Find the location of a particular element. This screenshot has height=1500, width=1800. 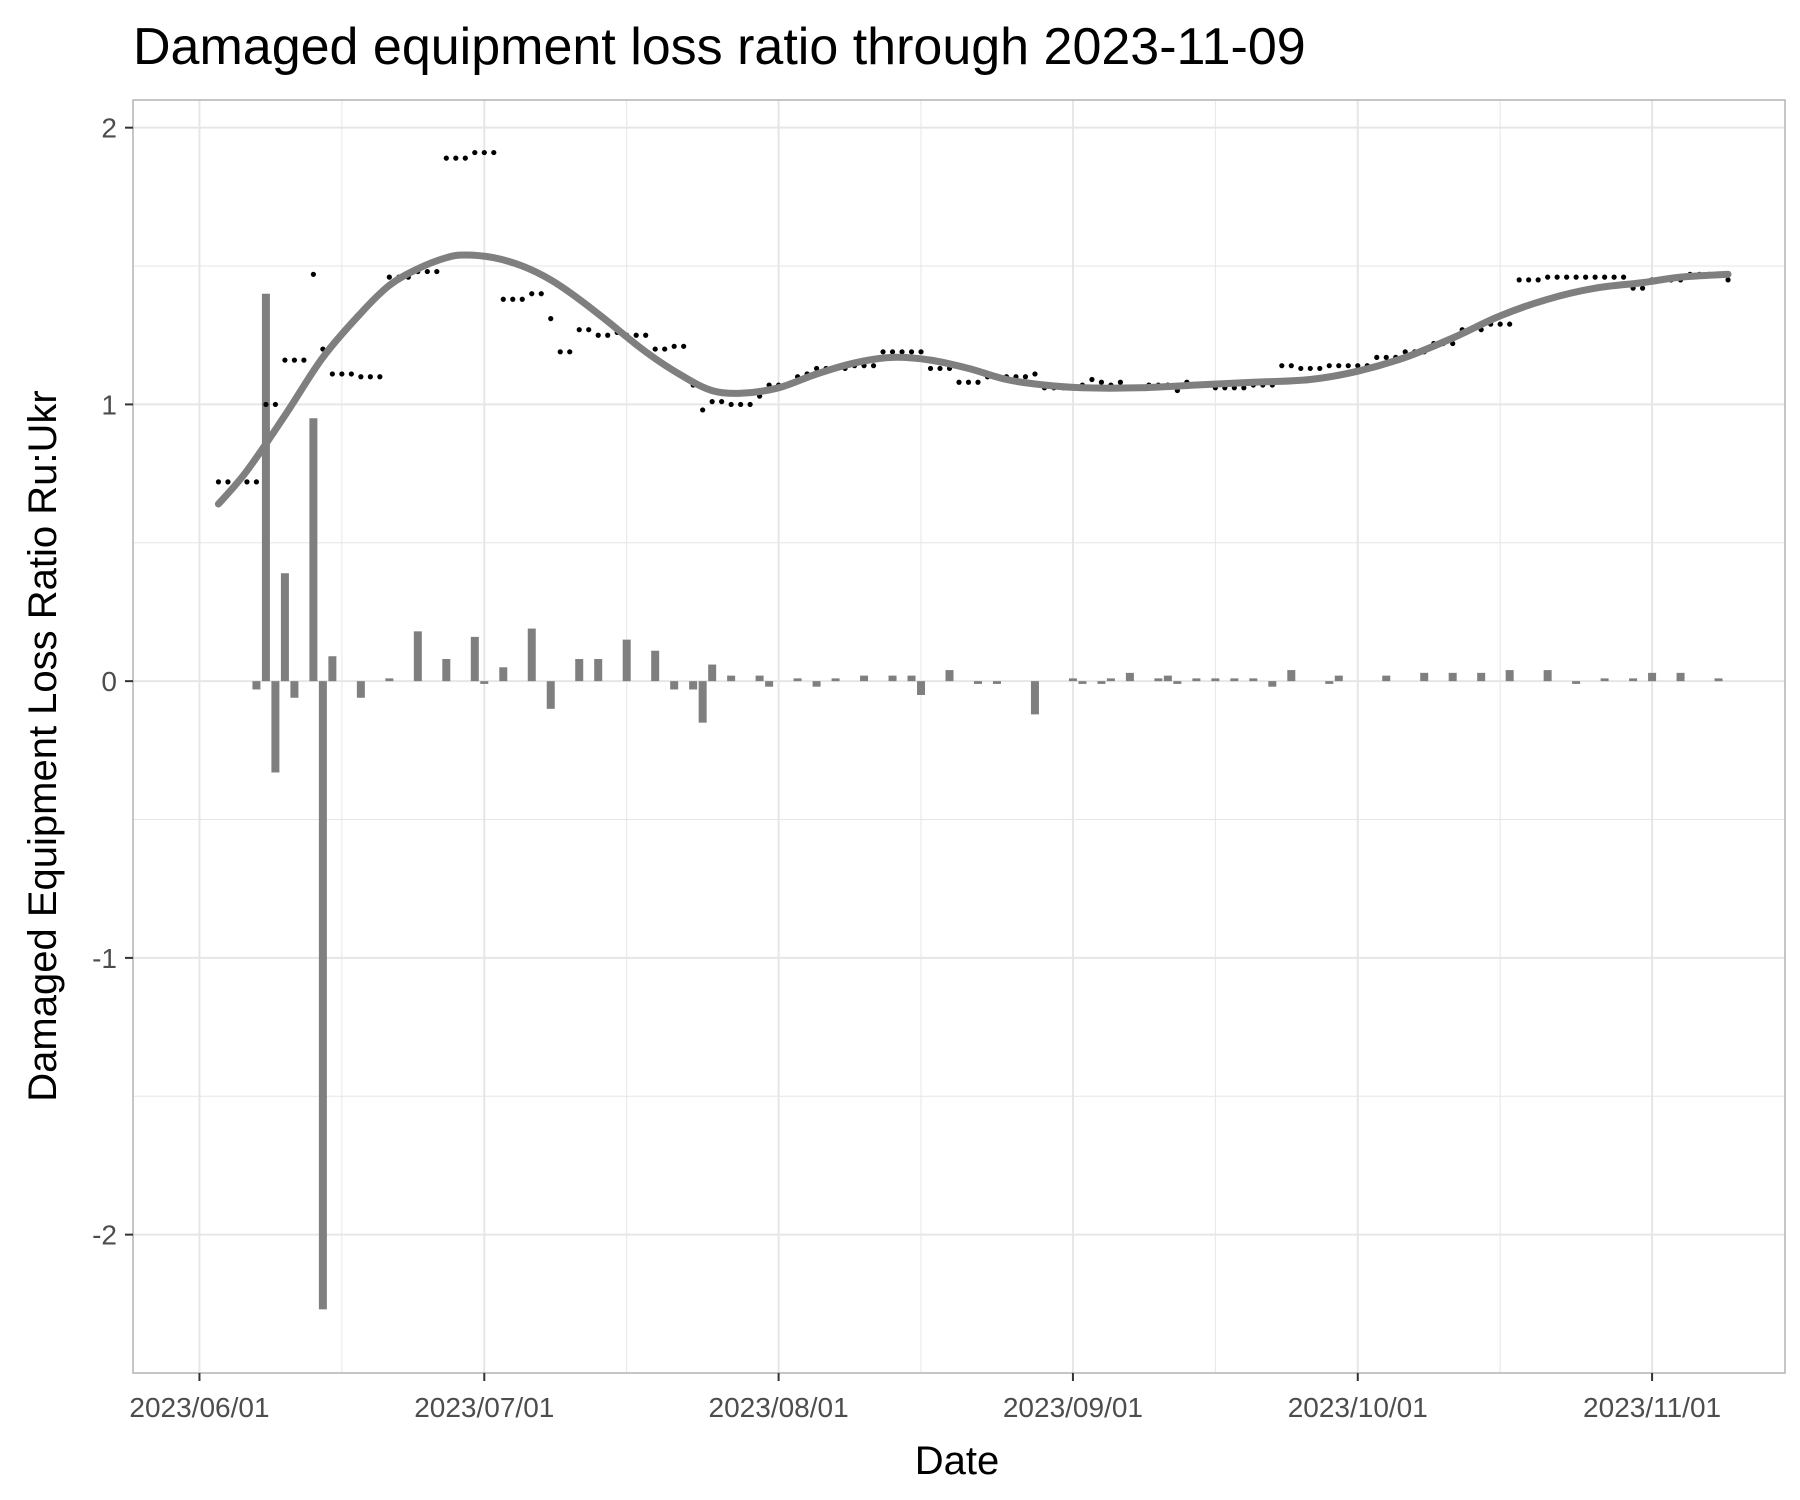

smoothed-trend-line is located at coordinates (973, 379).